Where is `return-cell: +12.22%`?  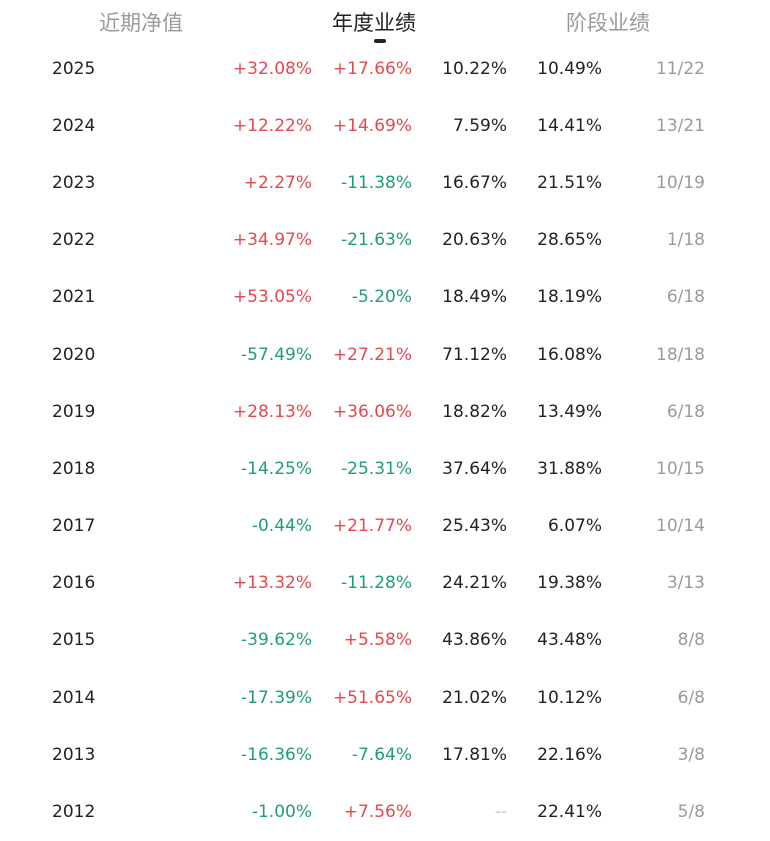
return-cell: +12.22% is located at coordinates (272, 125).